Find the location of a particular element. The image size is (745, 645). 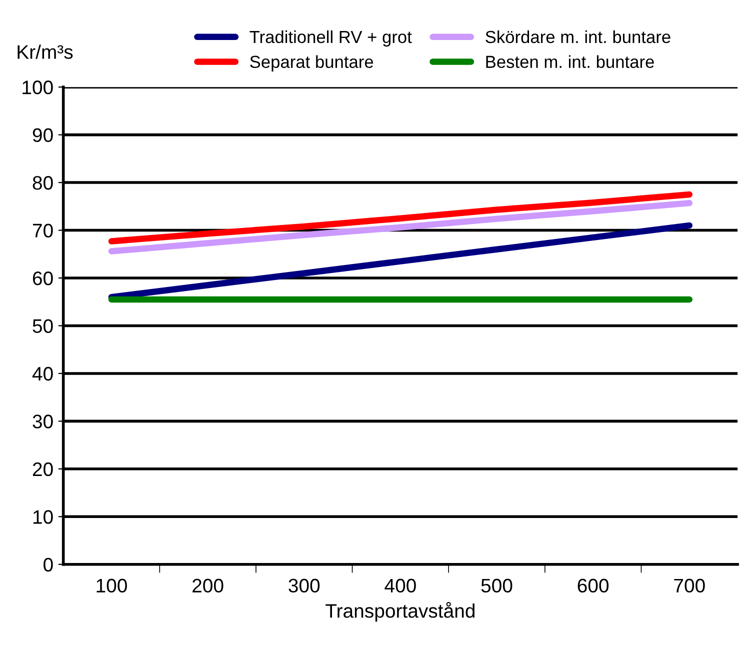

y-tick-label: 10 is located at coordinates (43, 517).